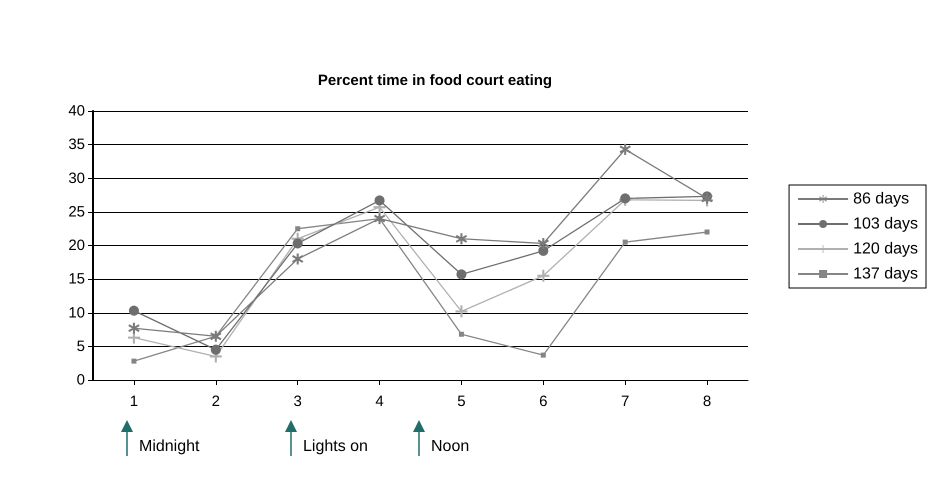 Image resolution: width=938 pixels, height=477 pixels. Describe the element at coordinates (450, 447) in the screenshot. I see `text: Noon` at that location.